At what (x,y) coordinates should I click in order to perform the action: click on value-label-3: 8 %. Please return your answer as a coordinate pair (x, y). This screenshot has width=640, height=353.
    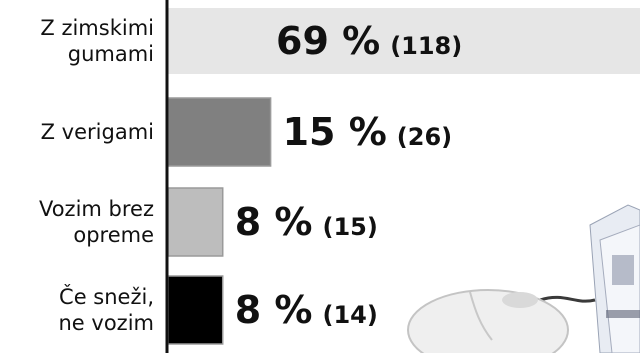
    Looking at the image, I should click on (274, 310).